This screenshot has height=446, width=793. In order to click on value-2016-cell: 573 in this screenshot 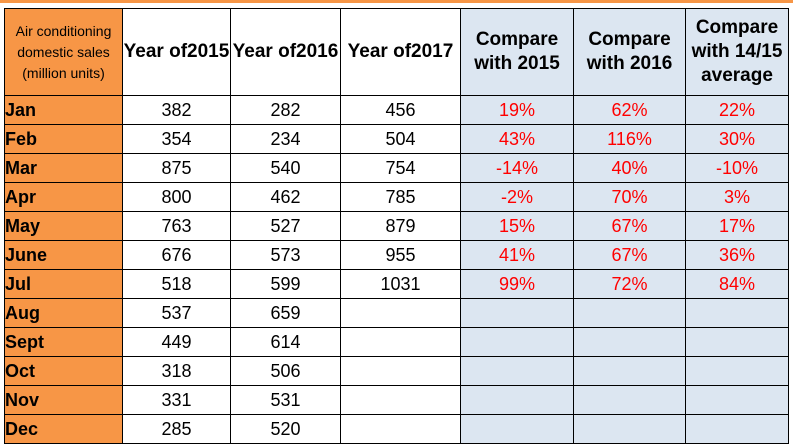, I will do `click(285, 255)`.